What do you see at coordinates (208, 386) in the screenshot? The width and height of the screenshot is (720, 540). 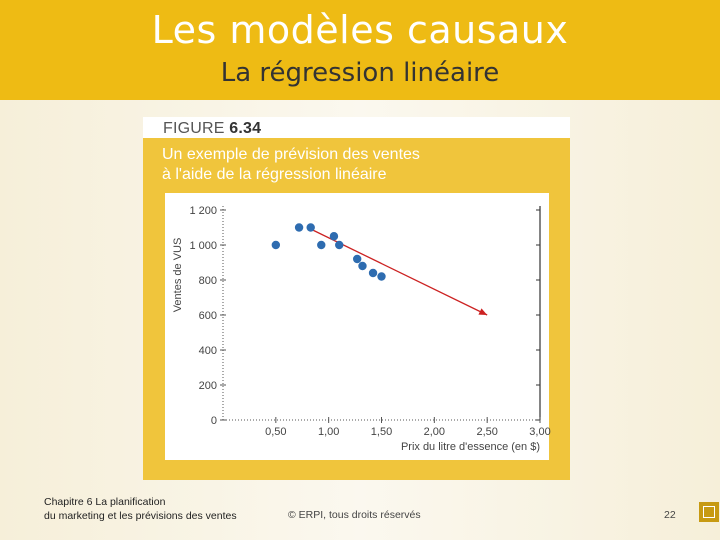 I see `y-tick-label: 200` at bounding box center [208, 386].